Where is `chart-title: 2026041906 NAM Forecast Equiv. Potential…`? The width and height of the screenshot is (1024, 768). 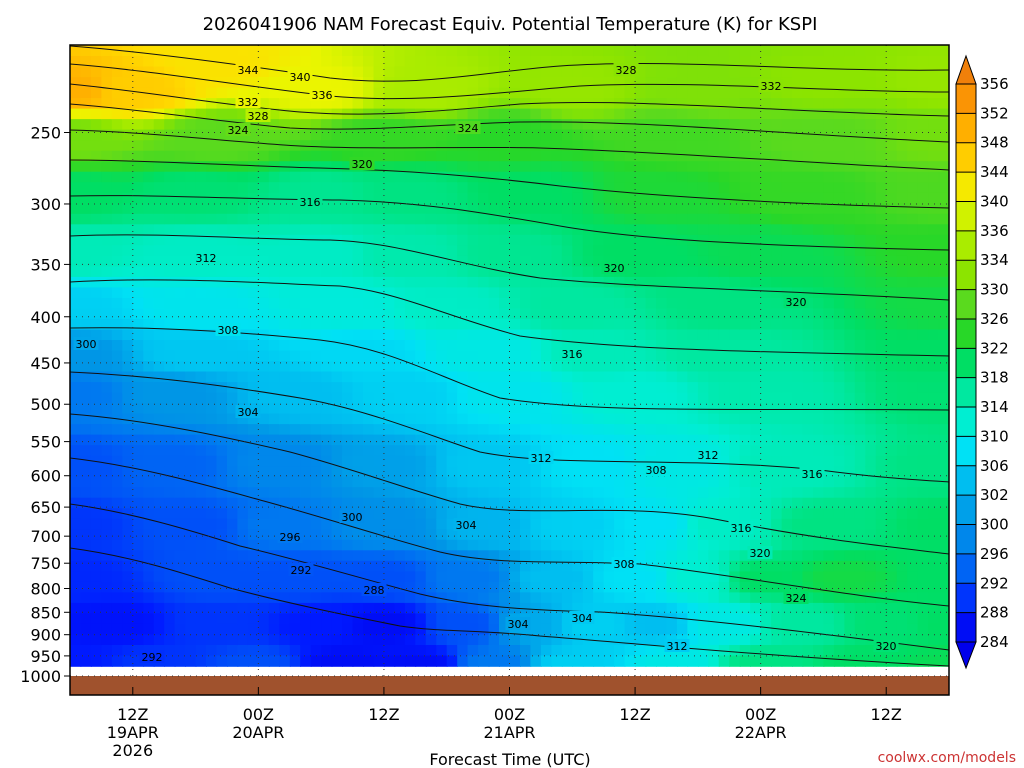
chart-title: 2026041906 NAM Forecast Equiv. Potential… is located at coordinates (510, 24).